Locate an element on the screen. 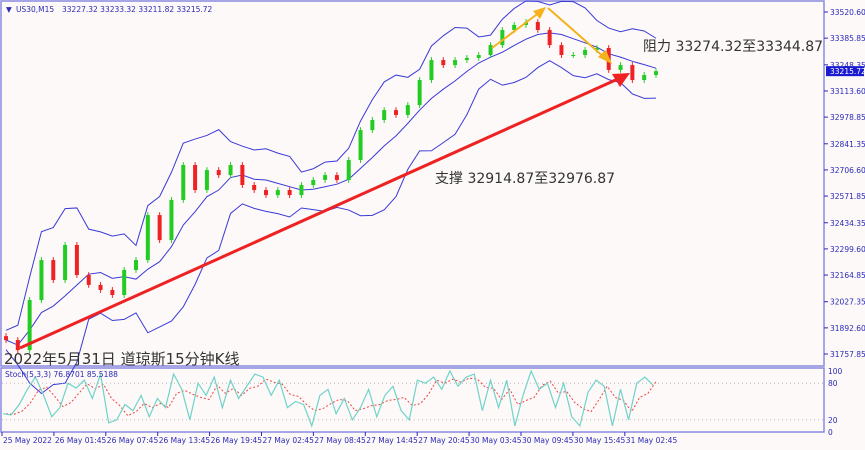 Image resolution: width=865 pixels, height=450 pixels. support-annotation: 支撑 32914.87至32976.87 is located at coordinates (525, 179).